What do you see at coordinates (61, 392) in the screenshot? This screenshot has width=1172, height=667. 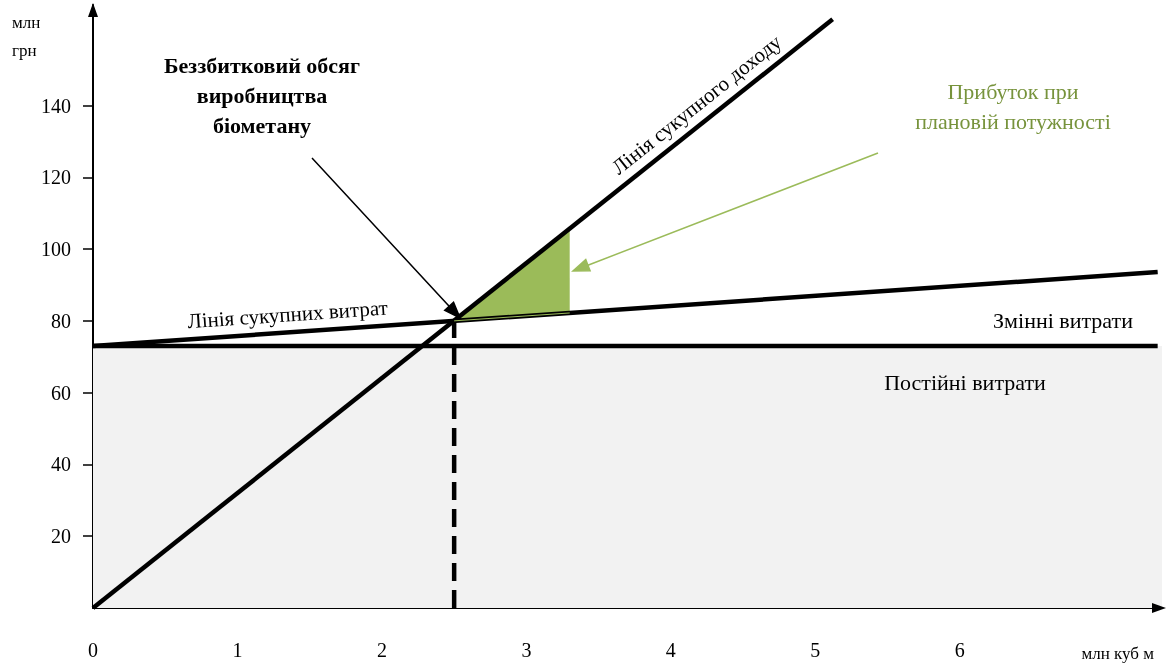 I see `y-tick-label: 60` at bounding box center [61, 392].